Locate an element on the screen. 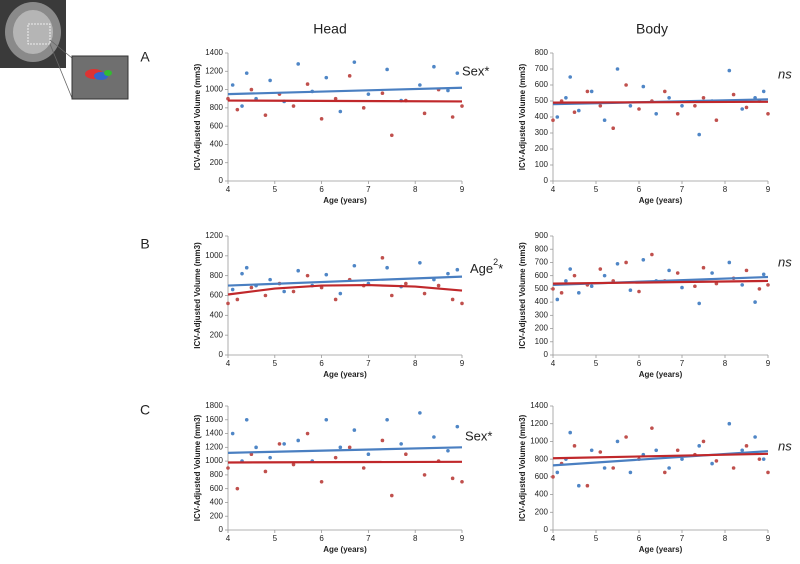  zoom-line is located at coordinates (61, 49).